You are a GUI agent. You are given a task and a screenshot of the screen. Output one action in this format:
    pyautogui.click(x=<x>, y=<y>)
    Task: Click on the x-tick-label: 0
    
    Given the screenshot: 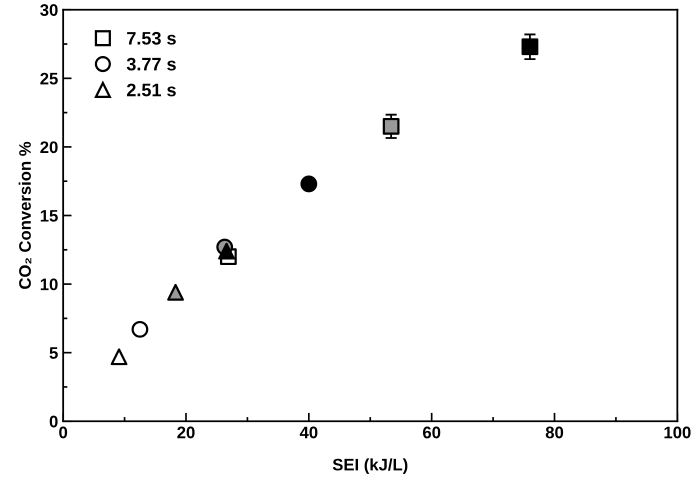 What is the action you would take?
    pyautogui.click(x=63, y=432)
    